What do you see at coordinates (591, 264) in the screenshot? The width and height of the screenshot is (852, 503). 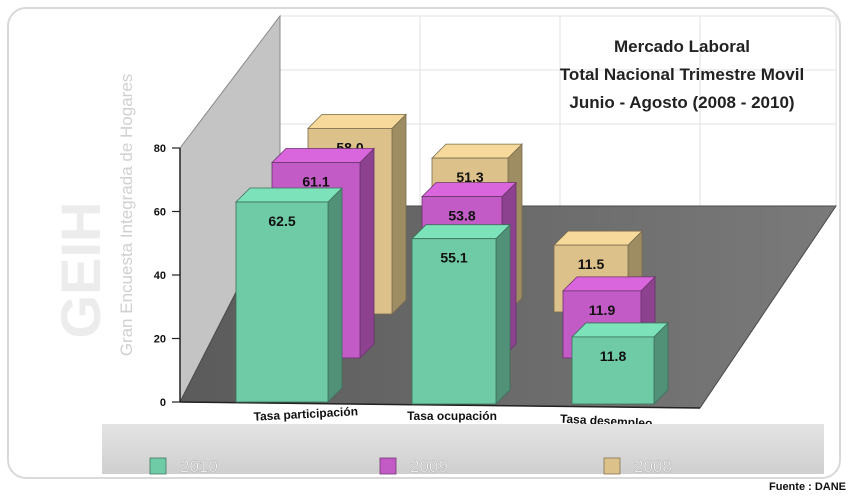 I see `bar-value-label: 11.5` at bounding box center [591, 264].